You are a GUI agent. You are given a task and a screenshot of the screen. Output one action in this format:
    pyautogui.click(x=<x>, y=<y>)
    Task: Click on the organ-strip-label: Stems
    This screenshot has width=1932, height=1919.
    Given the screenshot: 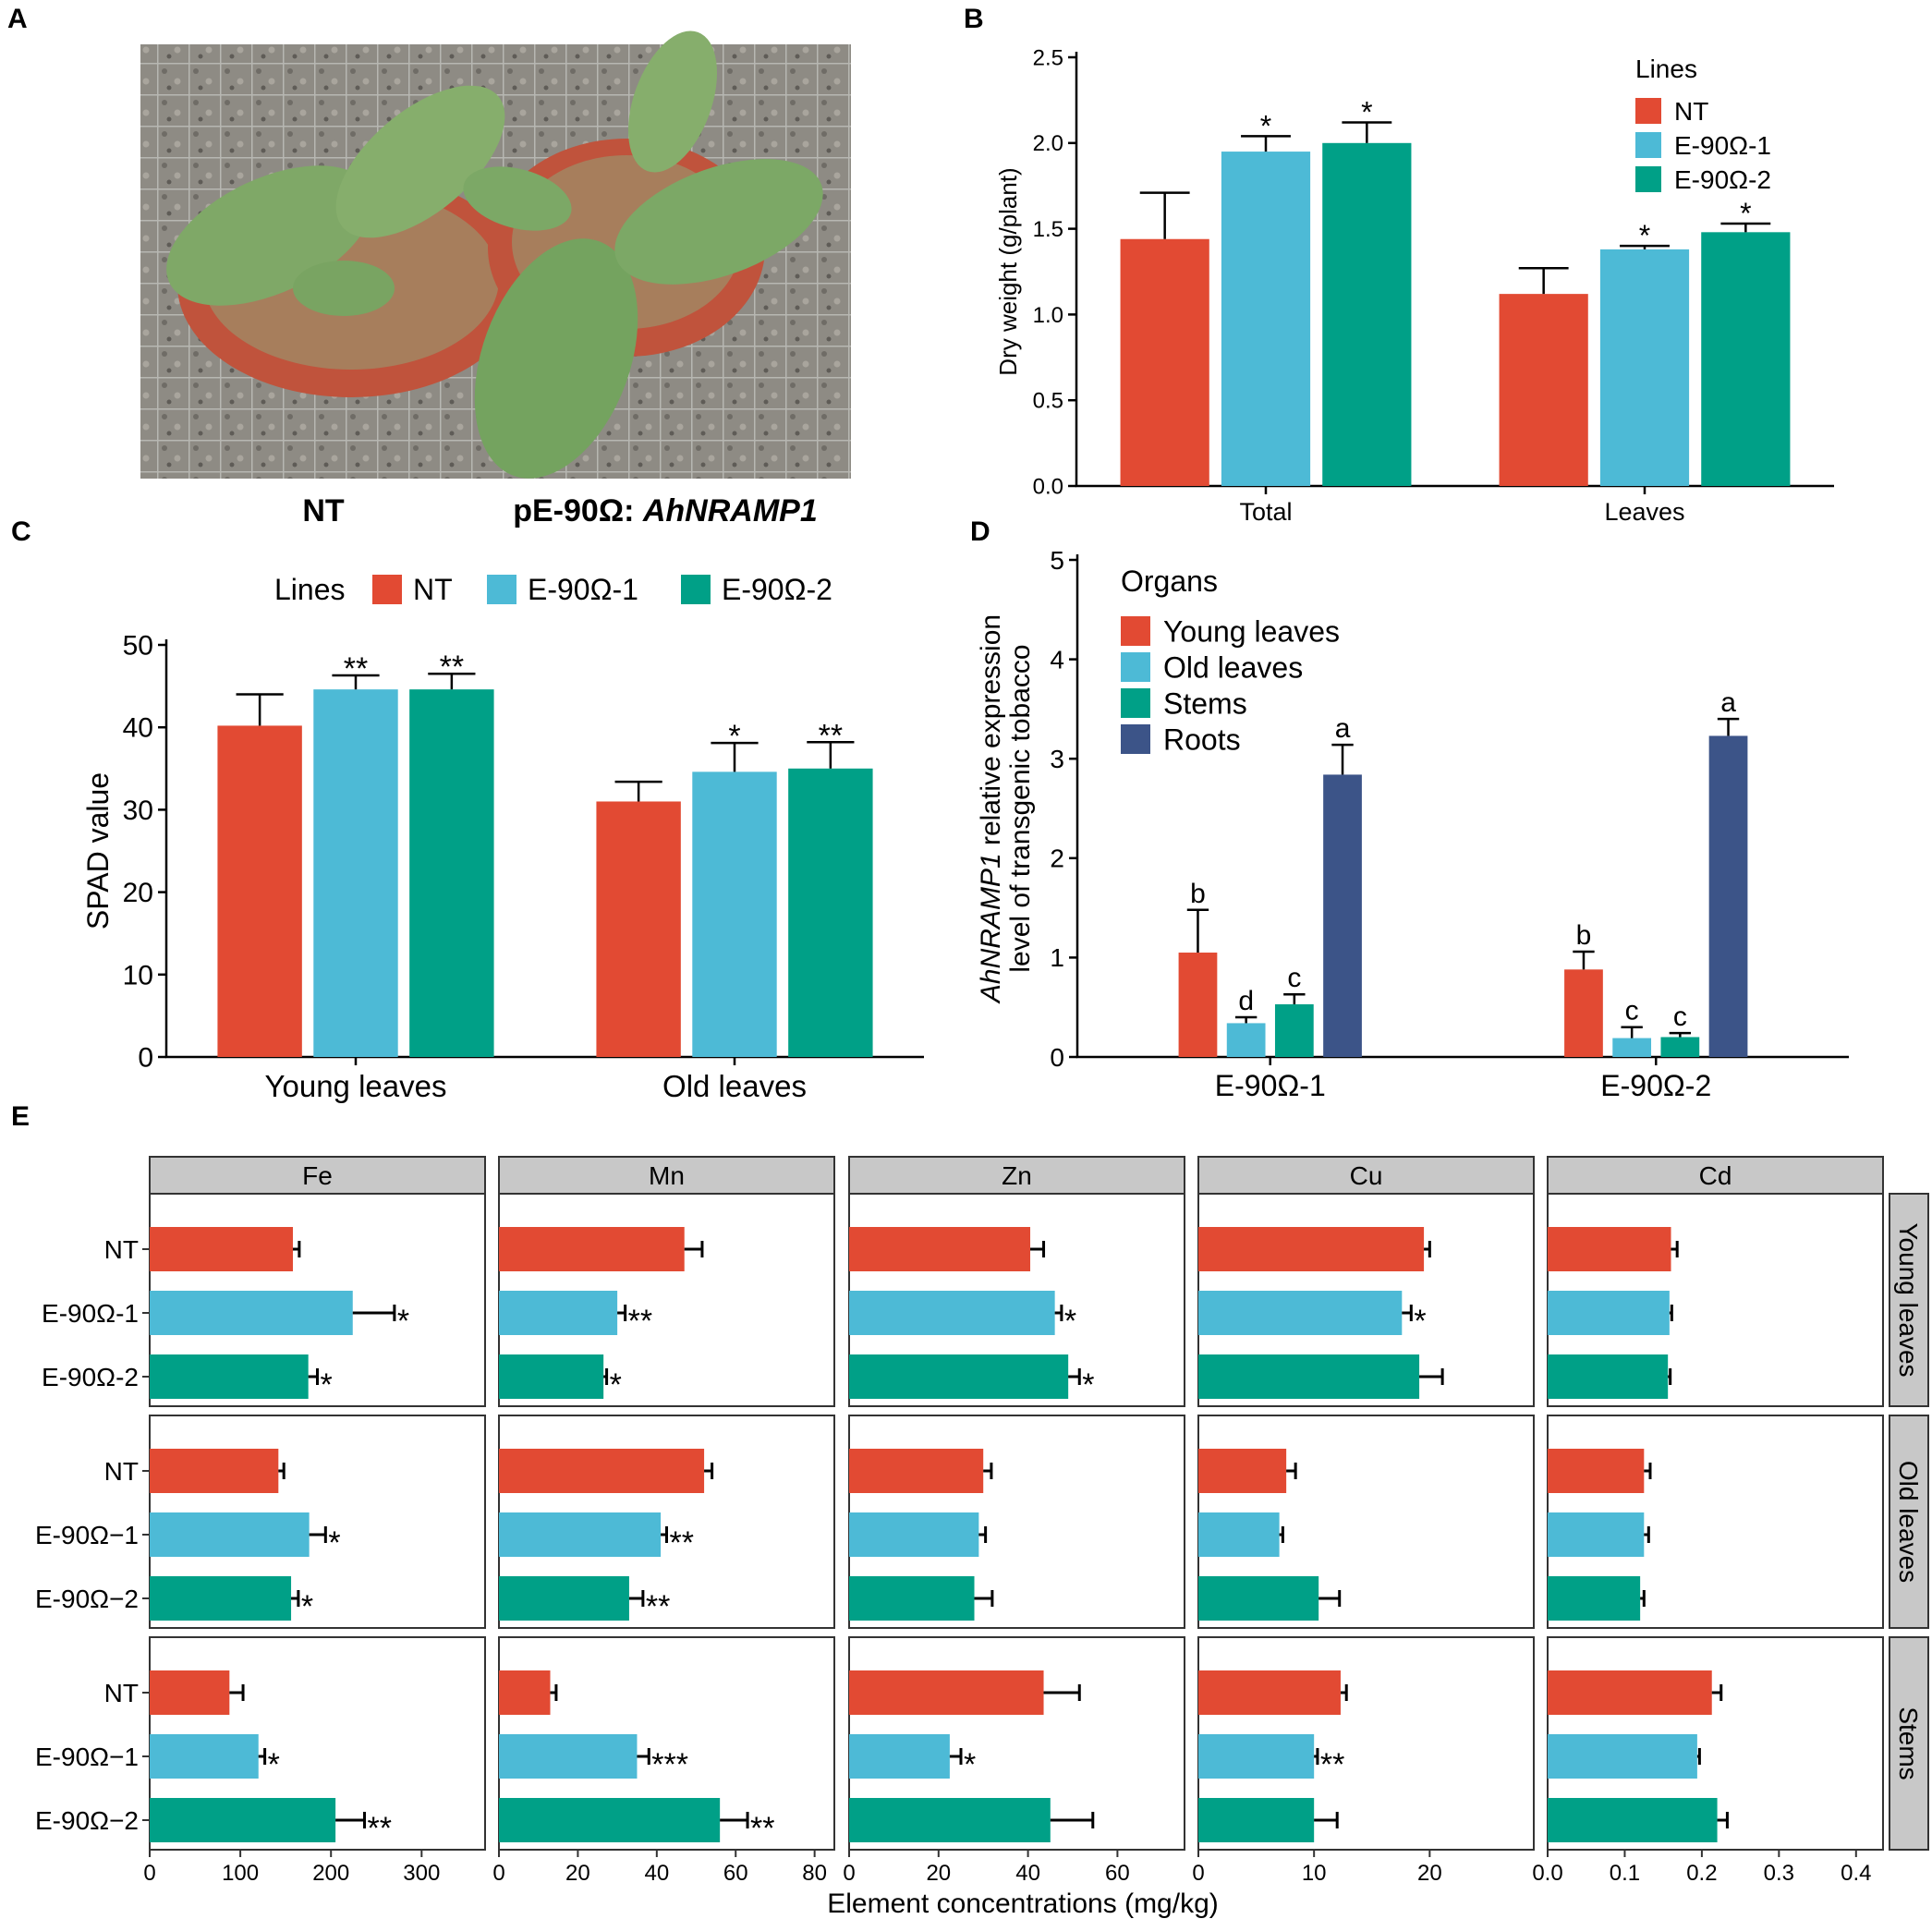 What is the action you would take?
    pyautogui.click(x=1908, y=1742)
    